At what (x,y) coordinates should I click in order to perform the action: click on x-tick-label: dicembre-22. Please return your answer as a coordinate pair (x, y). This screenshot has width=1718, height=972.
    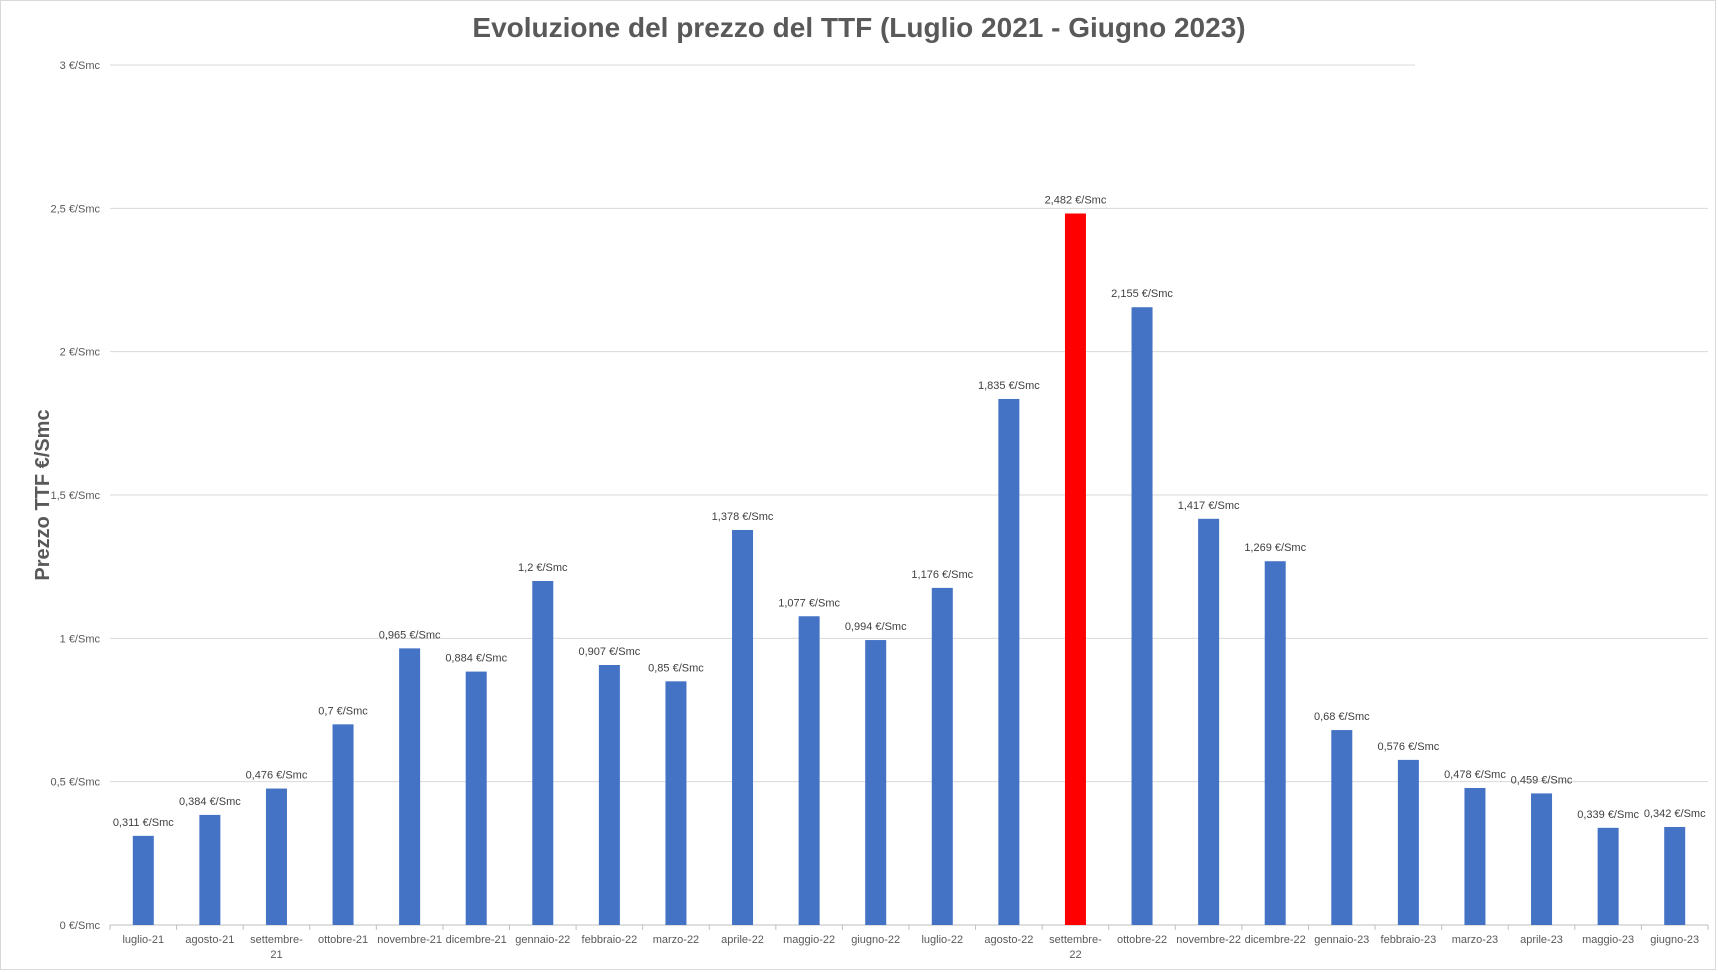
    Looking at the image, I should click on (1275, 940).